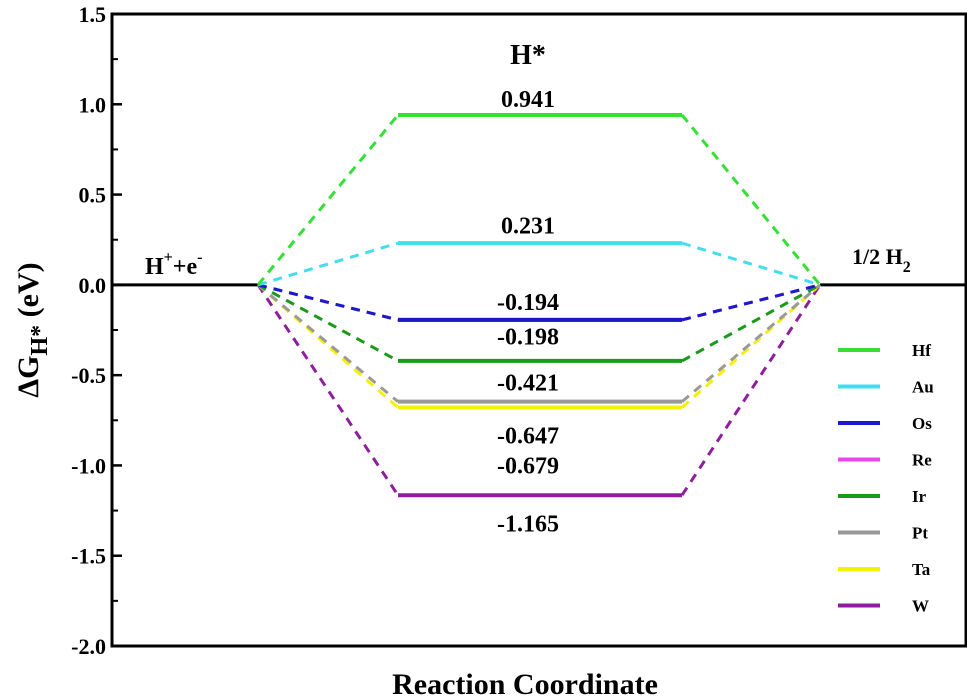 Image resolution: width=967 pixels, height=697 pixels. Describe the element at coordinates (921, 569) in the screenshot. I see `legend-label-ta: Ta` at that location.